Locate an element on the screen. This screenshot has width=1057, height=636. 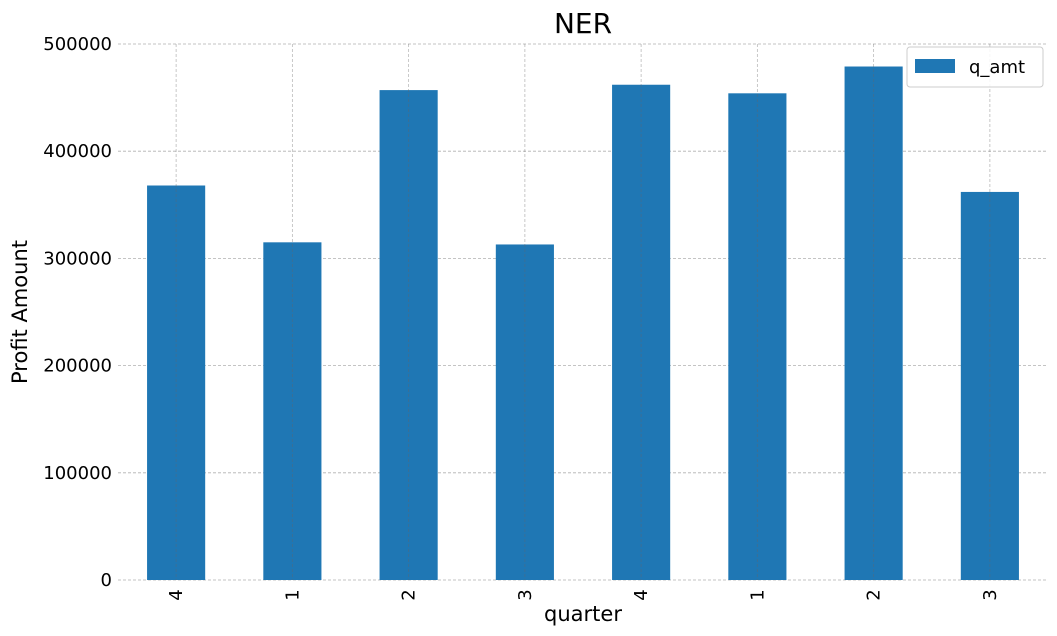
y-tick-label: 200000 is located at coordinates (77, 366).